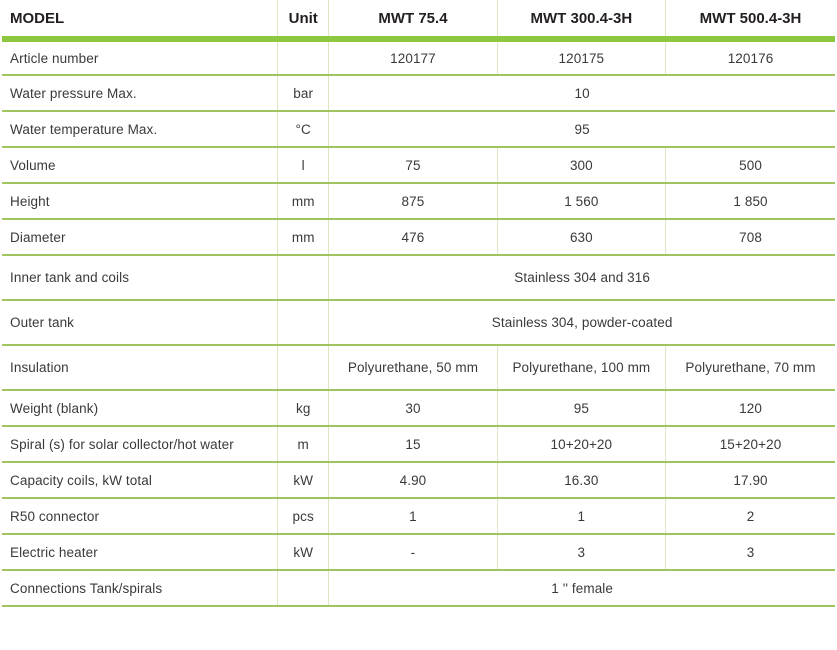  I want to click on row-value: 875, so click(413, 201).